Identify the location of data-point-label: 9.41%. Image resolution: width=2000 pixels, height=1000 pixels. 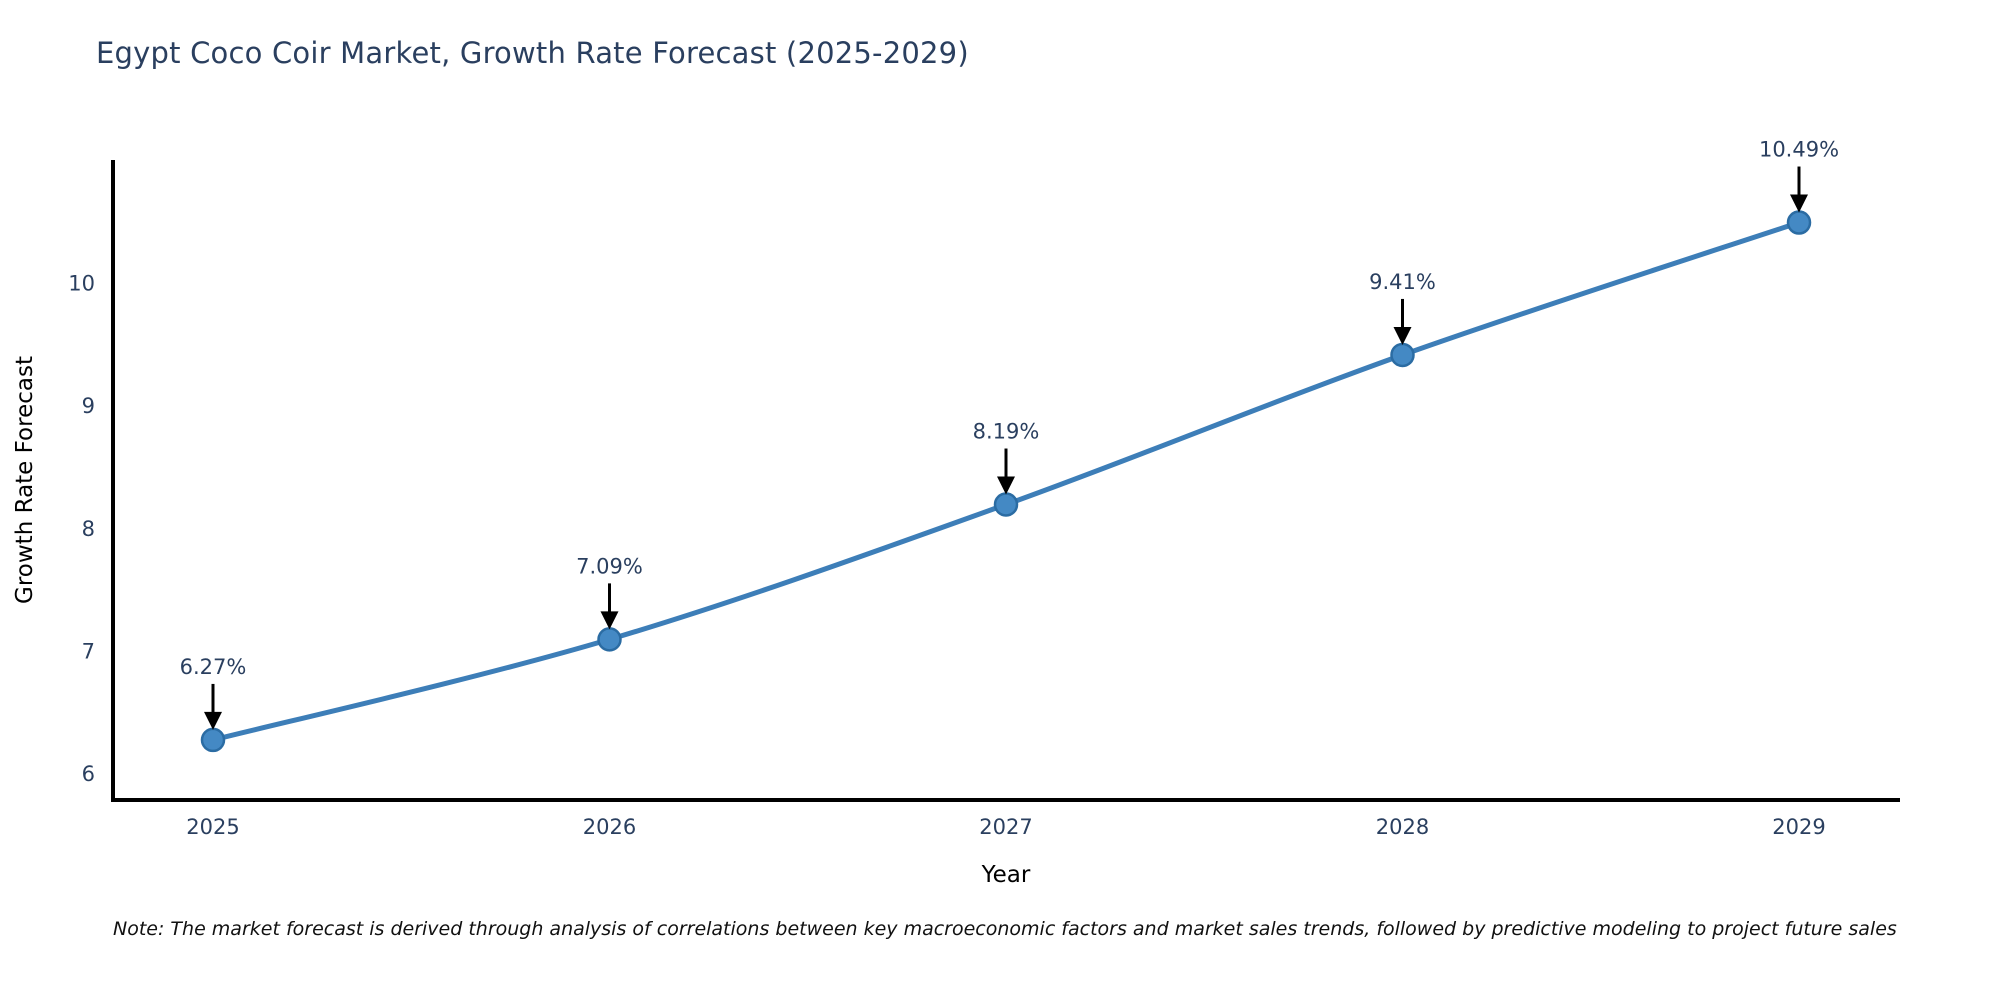
(1402, 282).